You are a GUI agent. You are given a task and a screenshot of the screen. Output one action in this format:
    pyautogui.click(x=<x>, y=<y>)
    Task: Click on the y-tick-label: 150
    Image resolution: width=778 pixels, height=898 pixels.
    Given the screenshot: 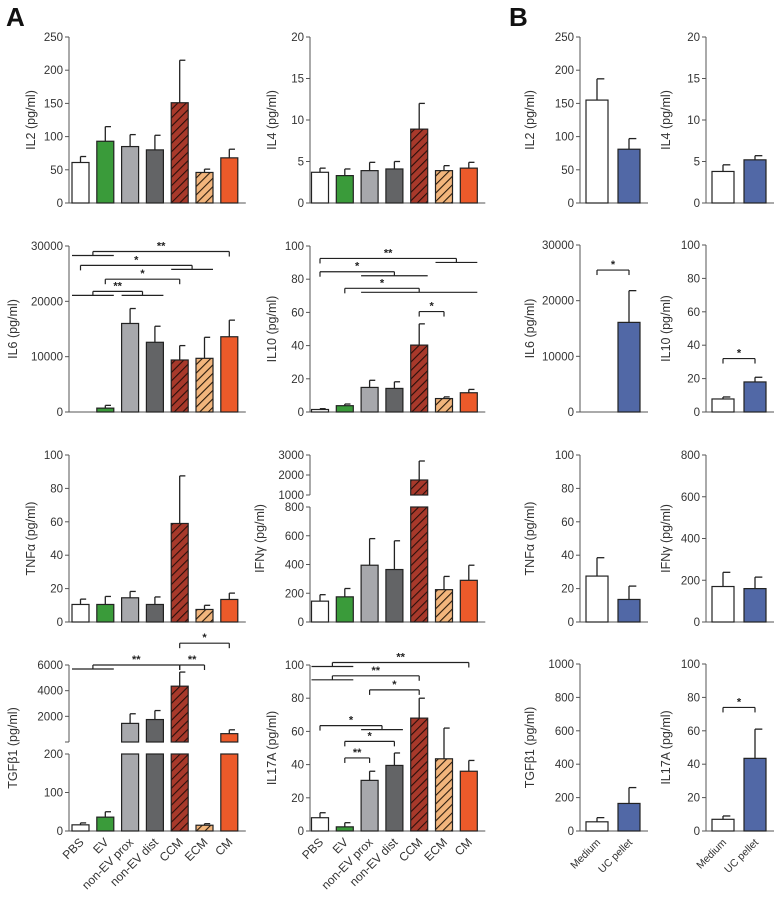 What is the action you would take?
    pyautogui.click(x=53, y=104)
    